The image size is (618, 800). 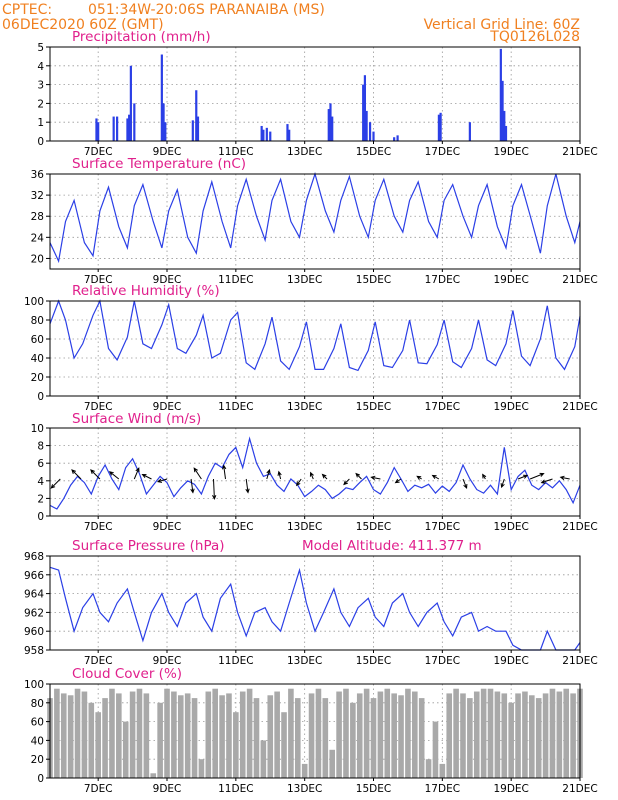 What do you see at coordinates (34, 651) in the screenshot?
I see `y-tick-label: 958` at bounding box center [34, 651].